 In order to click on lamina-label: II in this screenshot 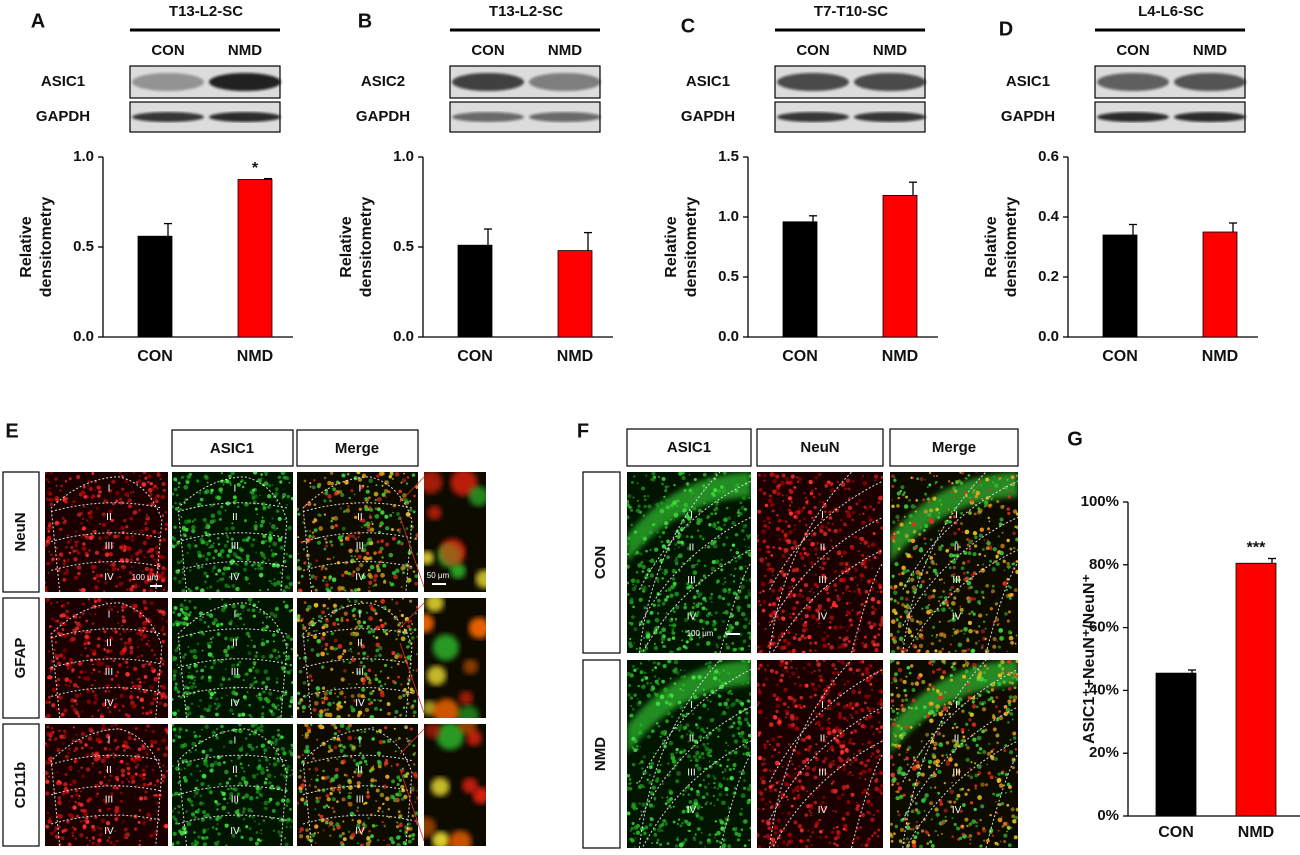, I will do `click(235, 770)`.